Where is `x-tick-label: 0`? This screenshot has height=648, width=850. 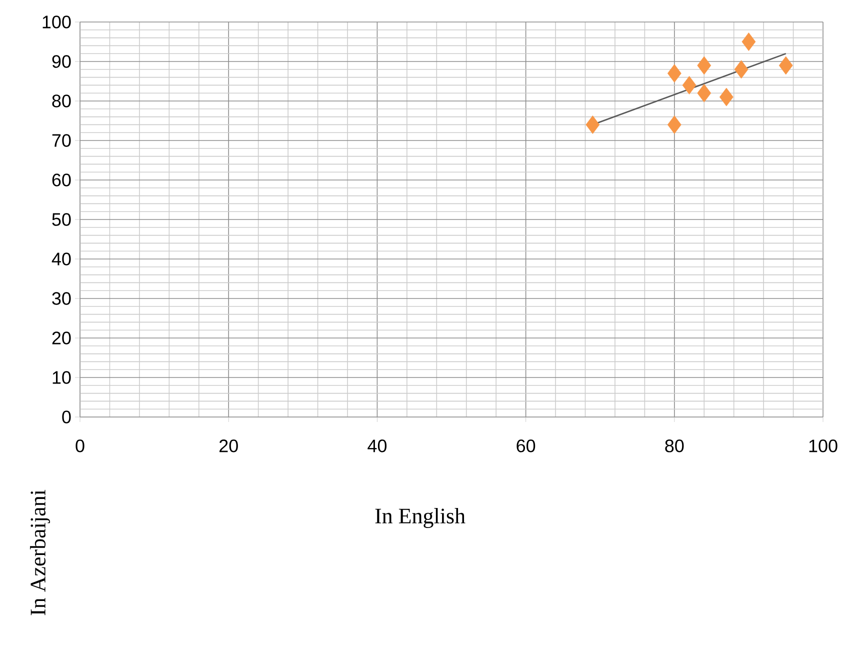
x-tick-label: 0 is located at coordinates (80, 446).